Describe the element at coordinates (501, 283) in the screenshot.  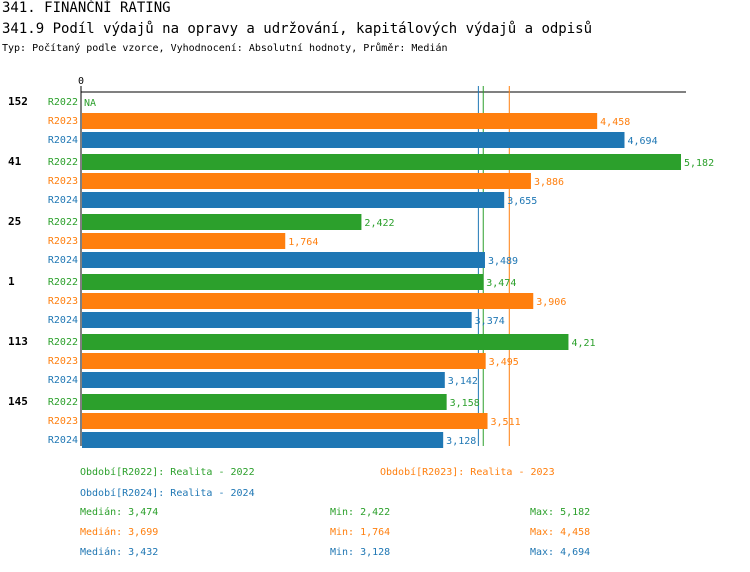
I see `data-label: 3,474` at that location.